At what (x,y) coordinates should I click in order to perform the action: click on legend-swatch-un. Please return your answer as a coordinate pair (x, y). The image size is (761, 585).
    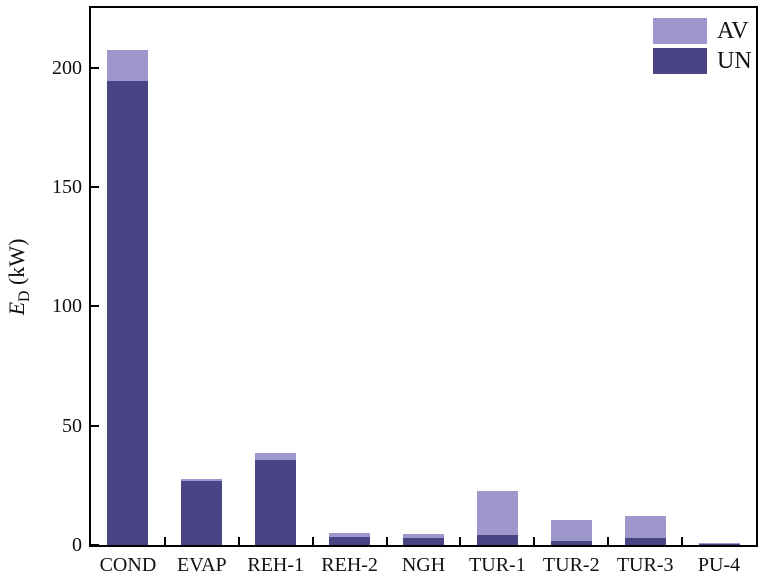
    Looking at the image, I should click on (680, 61).